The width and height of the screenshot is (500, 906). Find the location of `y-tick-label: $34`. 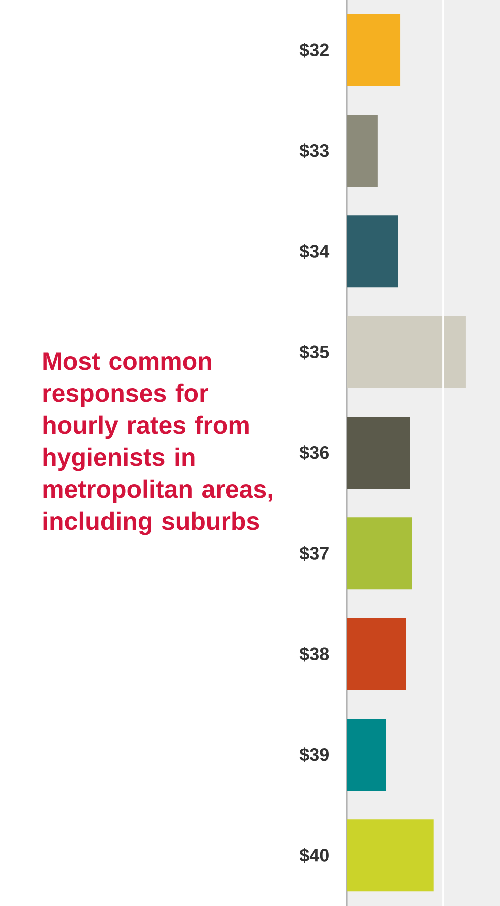

y-tick-label: $34 is located at coordinates (315, 252).